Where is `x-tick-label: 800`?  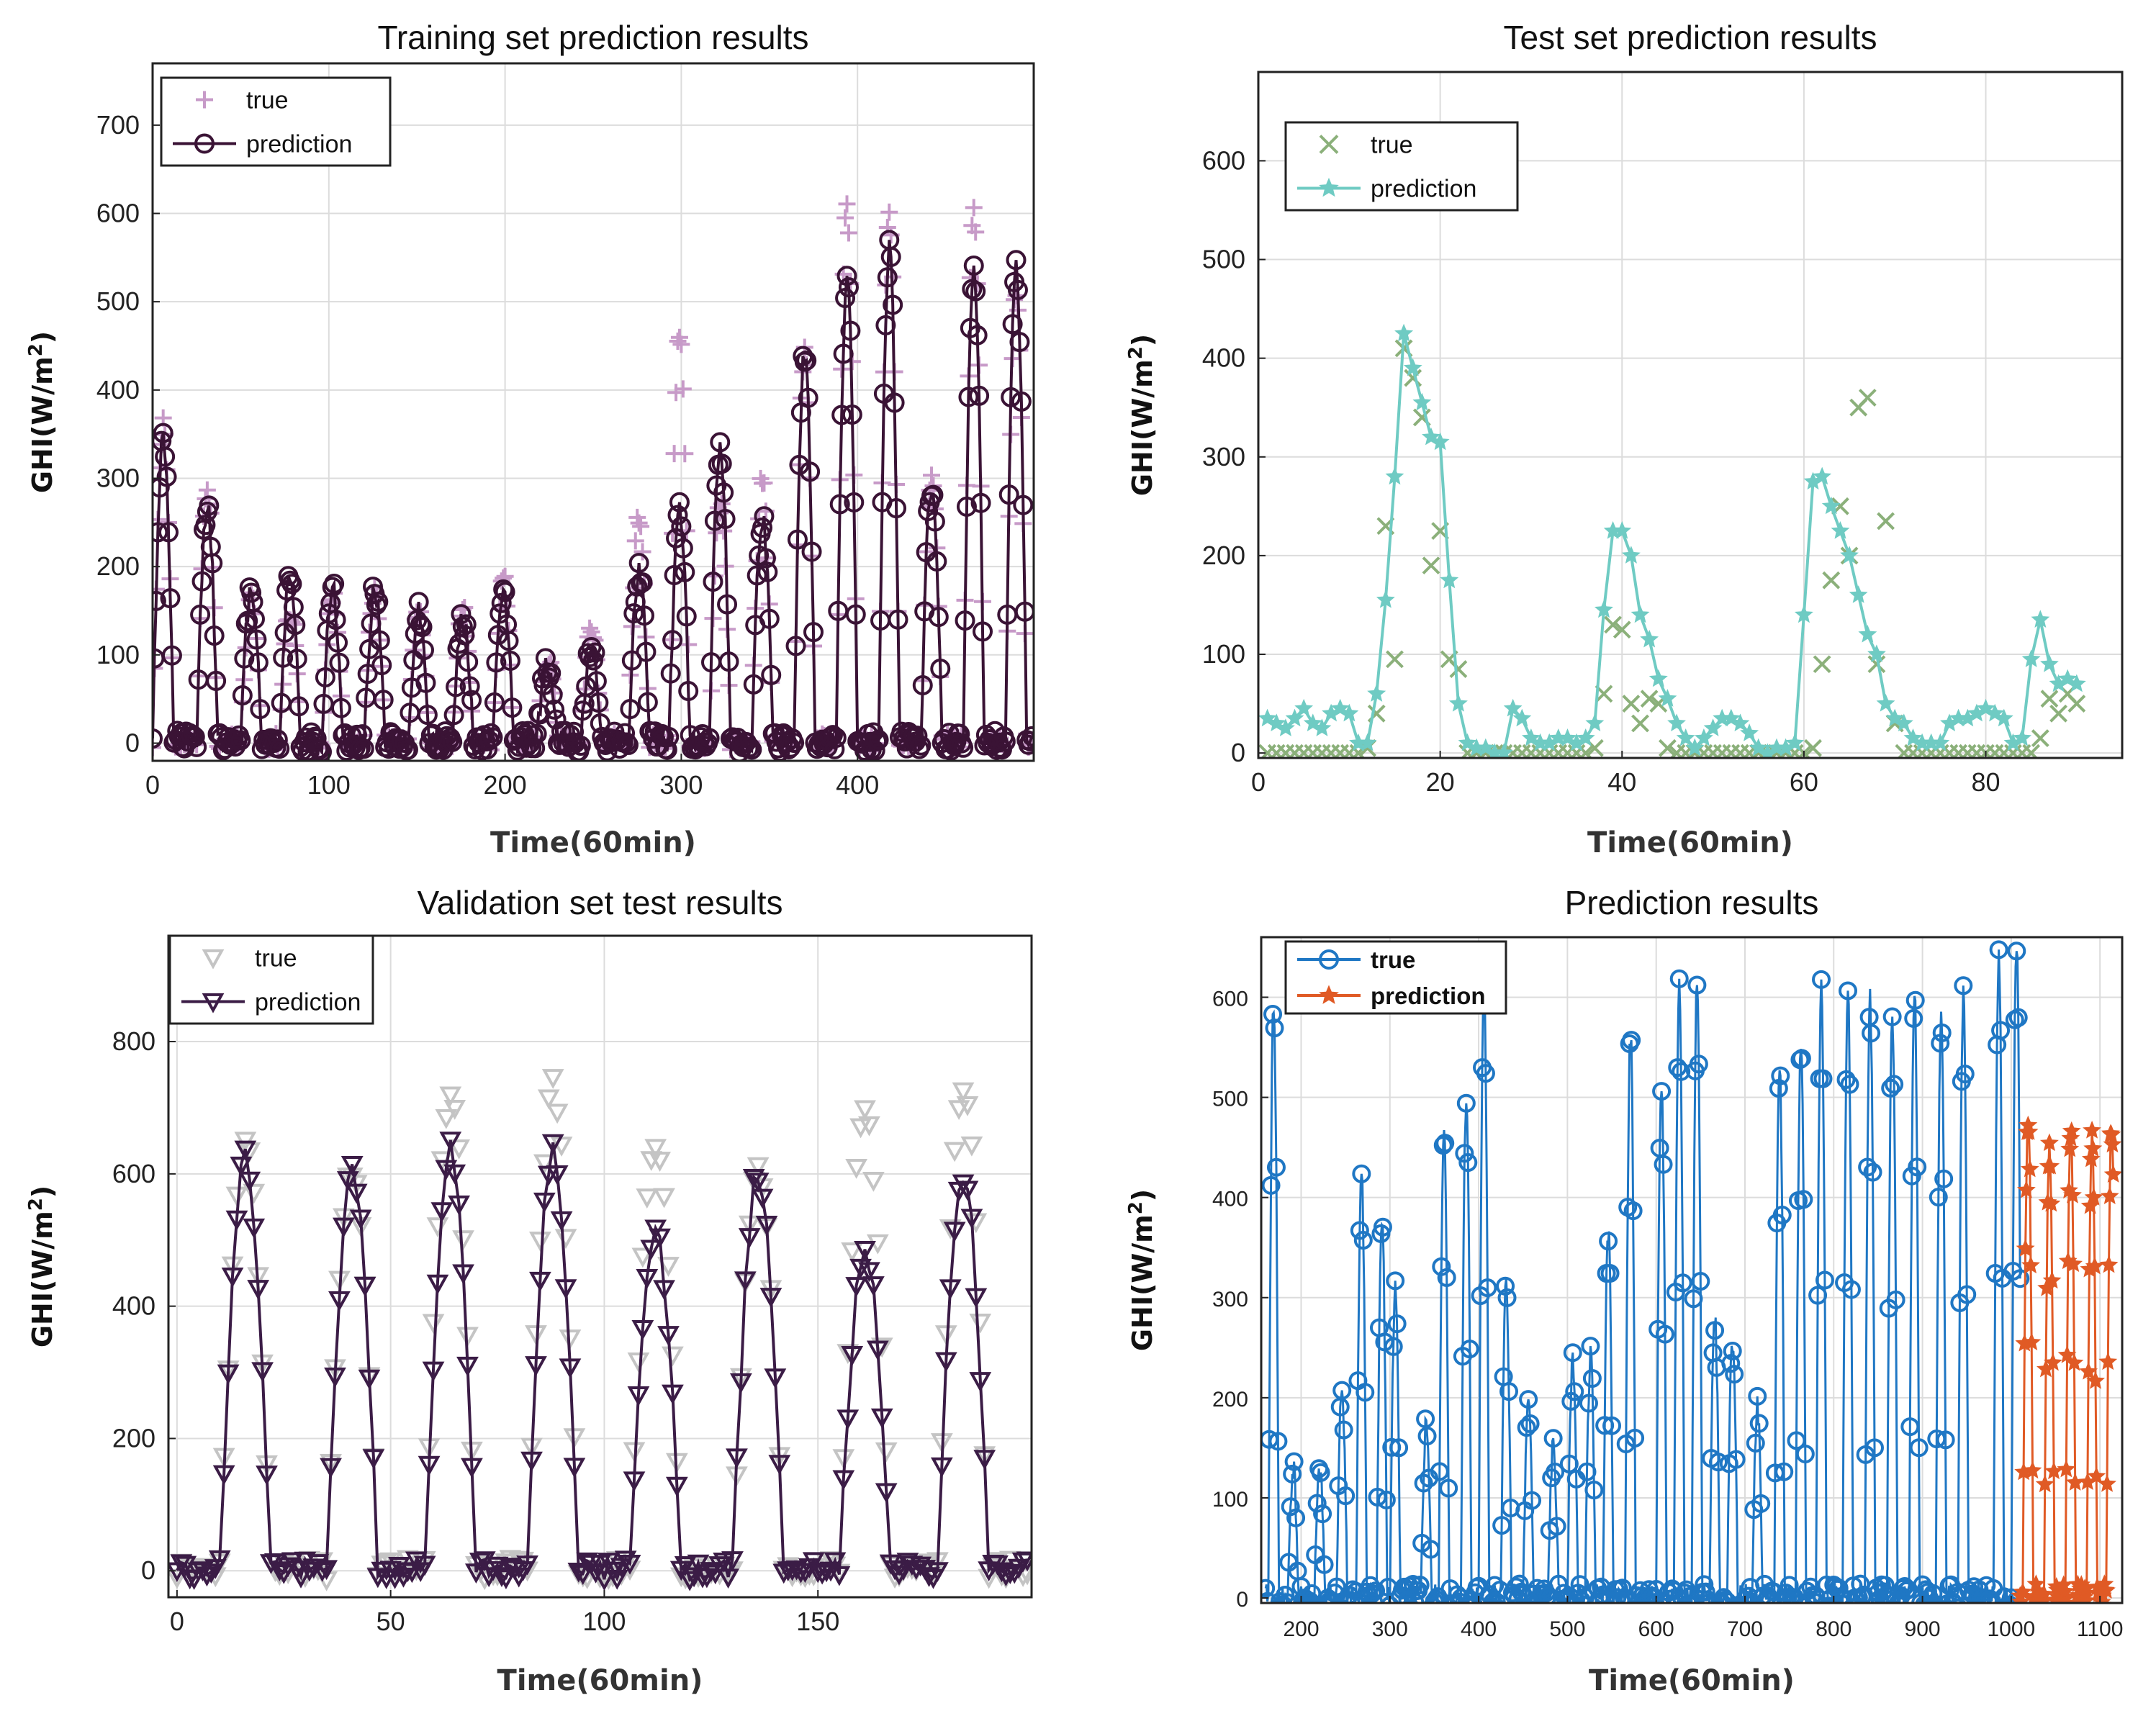
x-tick-label: 800 is located at coordinates (1833, 1629).